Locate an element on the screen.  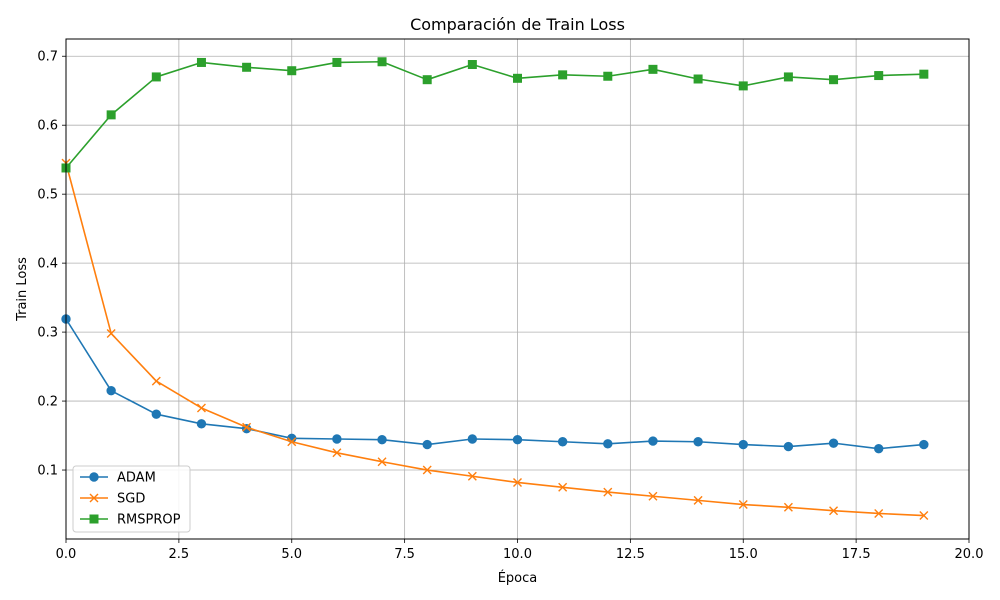
legend-item-sgd: SGD is located at coordinates (112, 499).